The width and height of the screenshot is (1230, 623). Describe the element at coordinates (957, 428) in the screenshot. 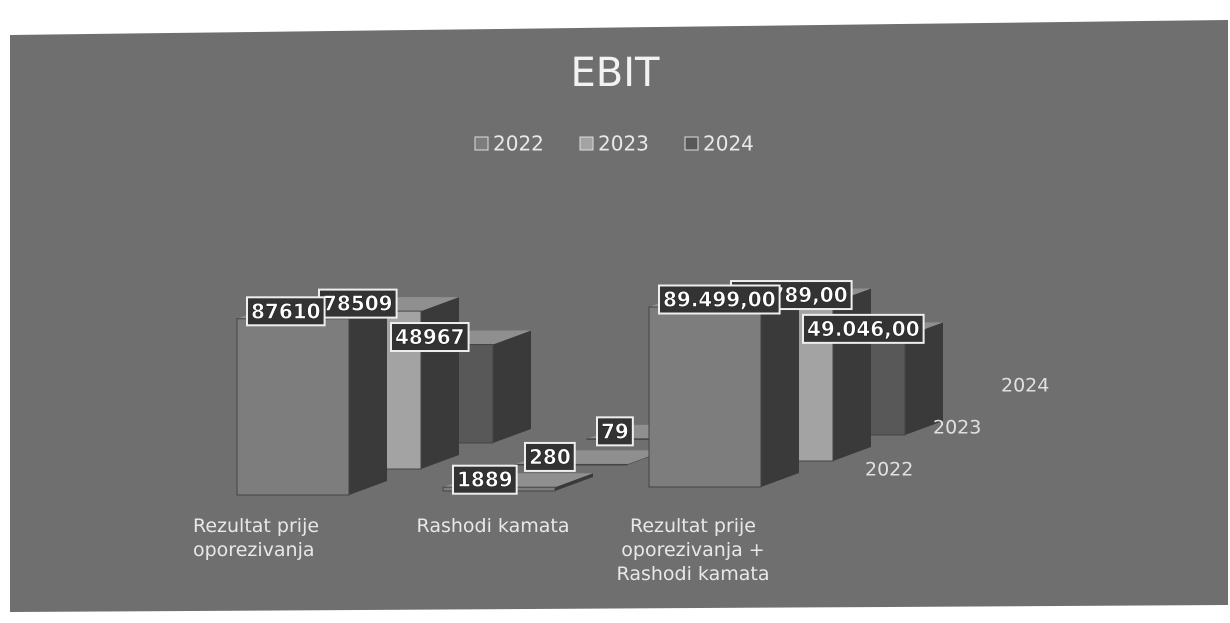

I see `depth-axis-label: 2023` at that location.